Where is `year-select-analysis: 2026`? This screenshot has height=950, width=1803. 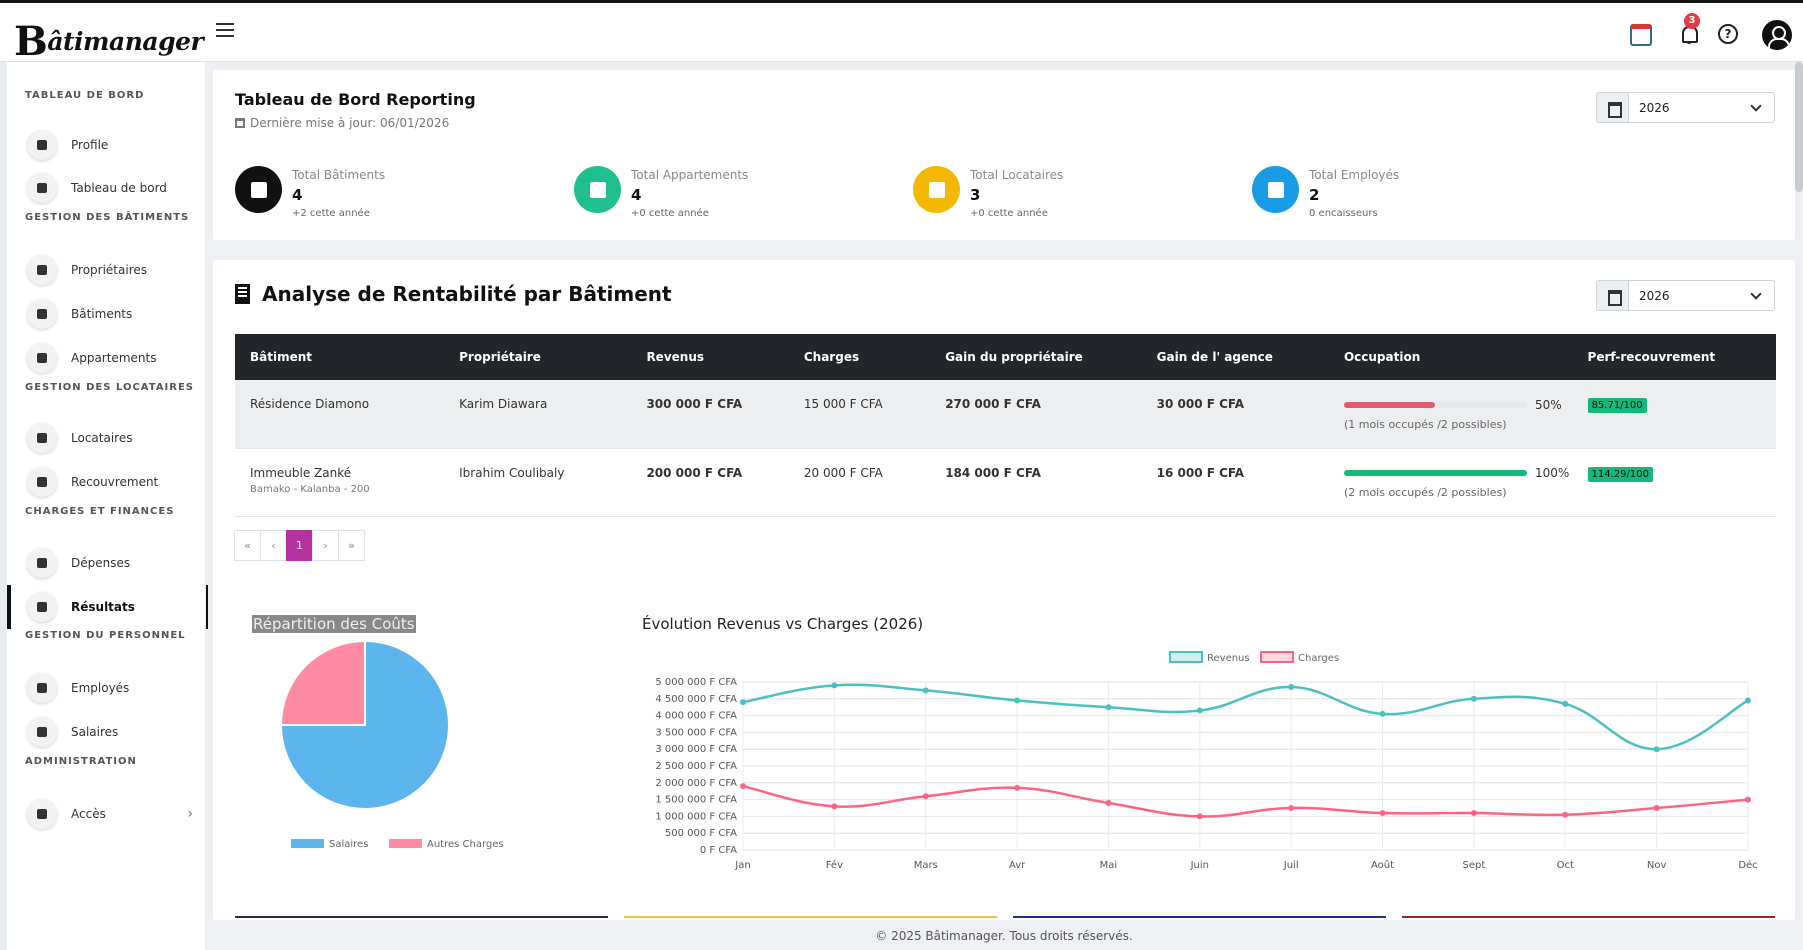 year-select-analysis: 2026 is located at coordinates (1685, 295).